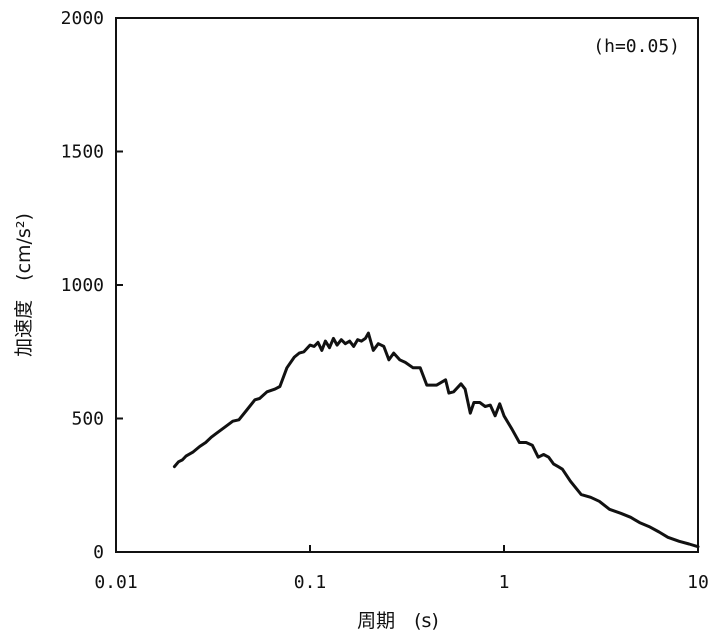  Describe the element at coordinates (636, 46) in the screenshot. I see `damping-annotation: (h=0.05)` at that location.